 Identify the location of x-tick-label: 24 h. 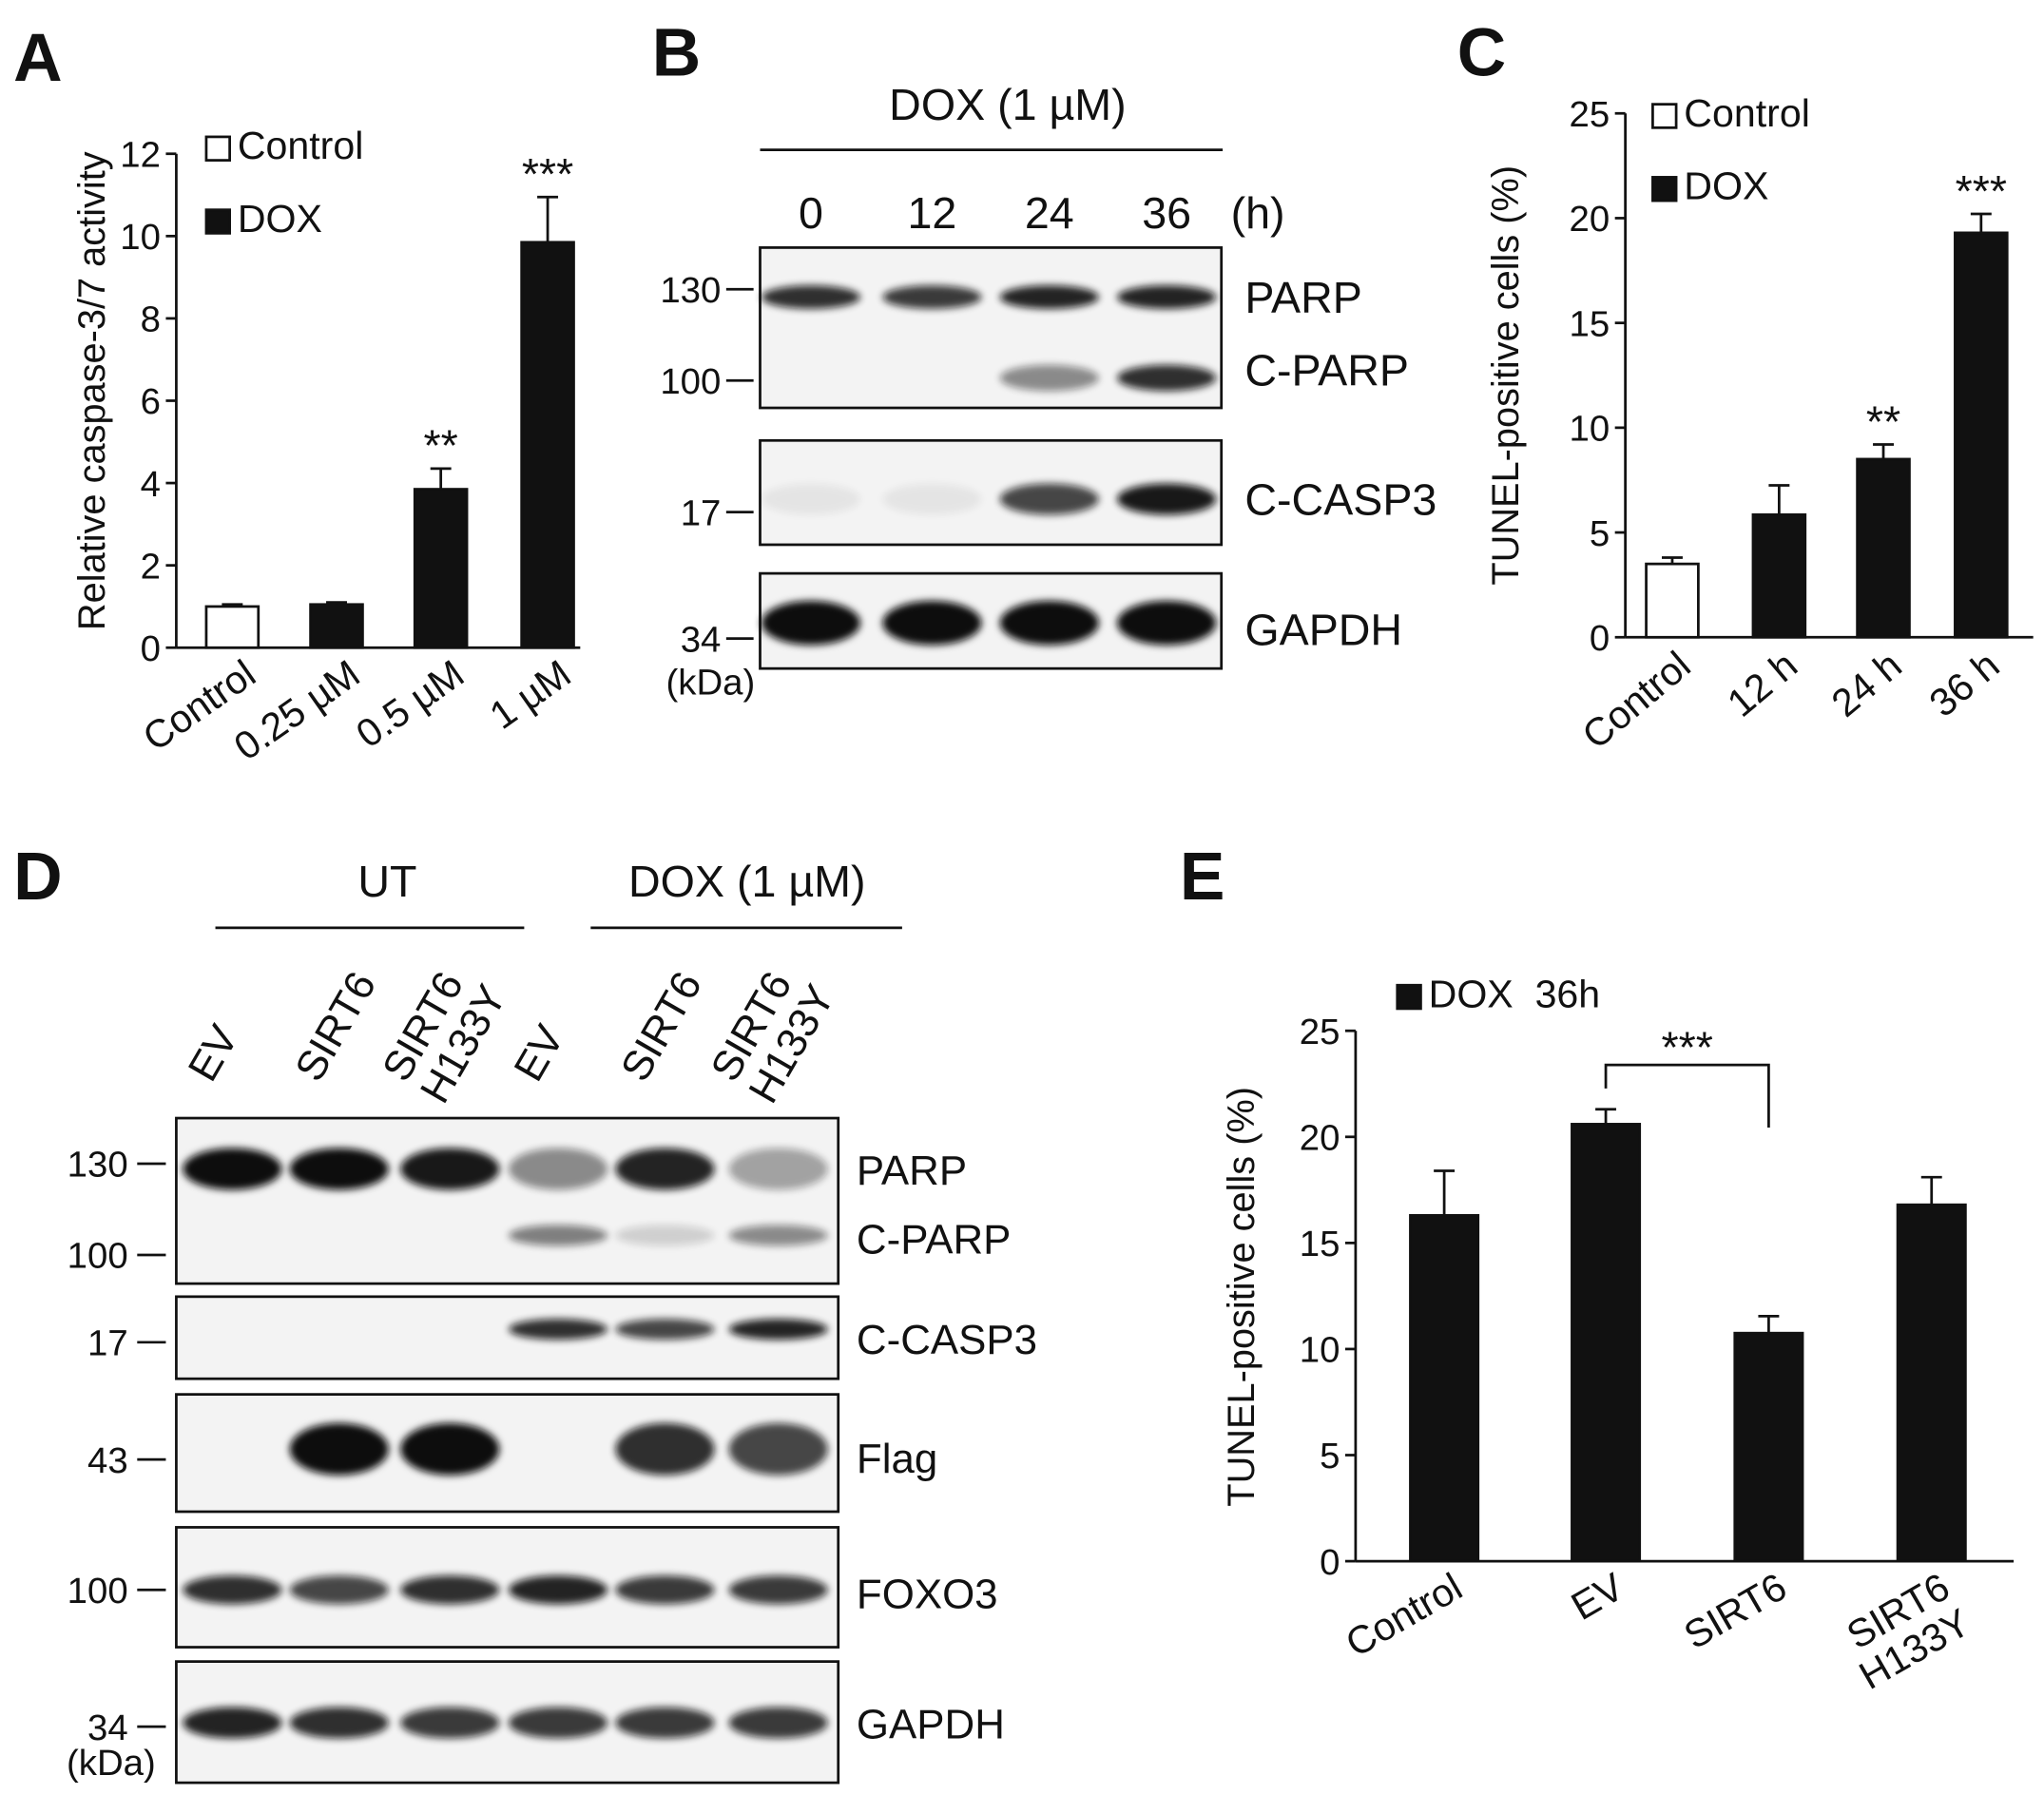
(1867, 684).